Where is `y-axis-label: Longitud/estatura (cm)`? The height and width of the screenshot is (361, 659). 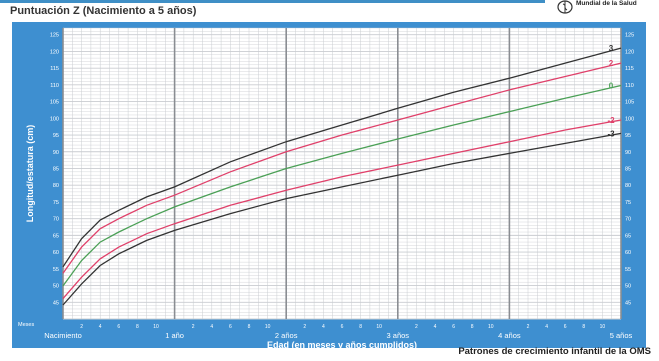
y-axis-label: Longitud/estatura (cm) is located at coordinates (30, 174).